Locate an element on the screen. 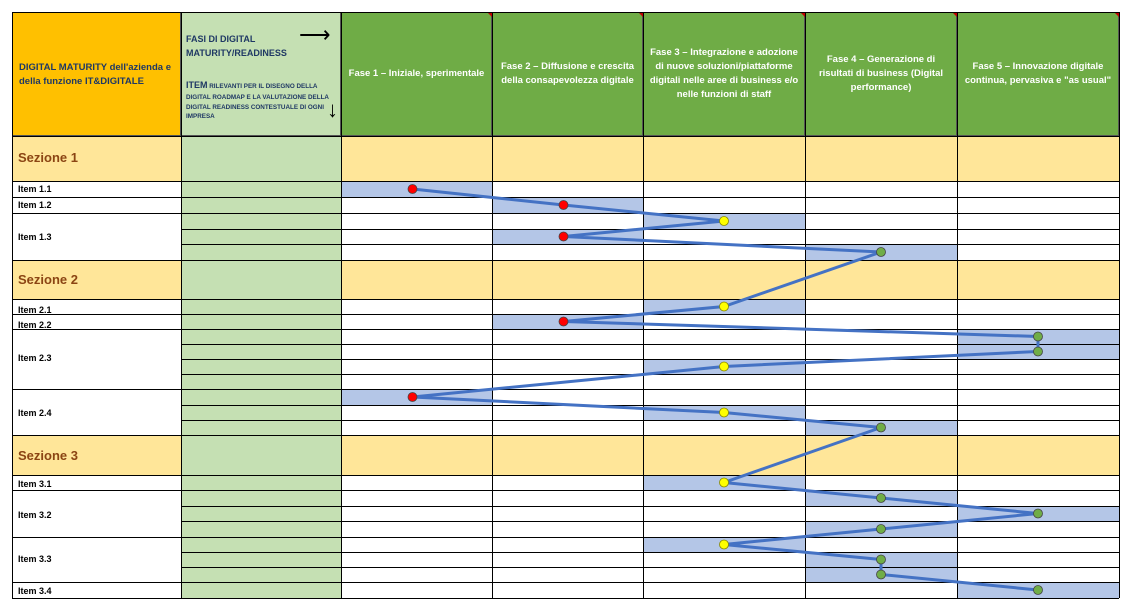 The height and width of the screenshot is (613, 1128). phases-title: FASI DI DIGITAL MATURITY/READINESS is located at coordinates (236, 46).